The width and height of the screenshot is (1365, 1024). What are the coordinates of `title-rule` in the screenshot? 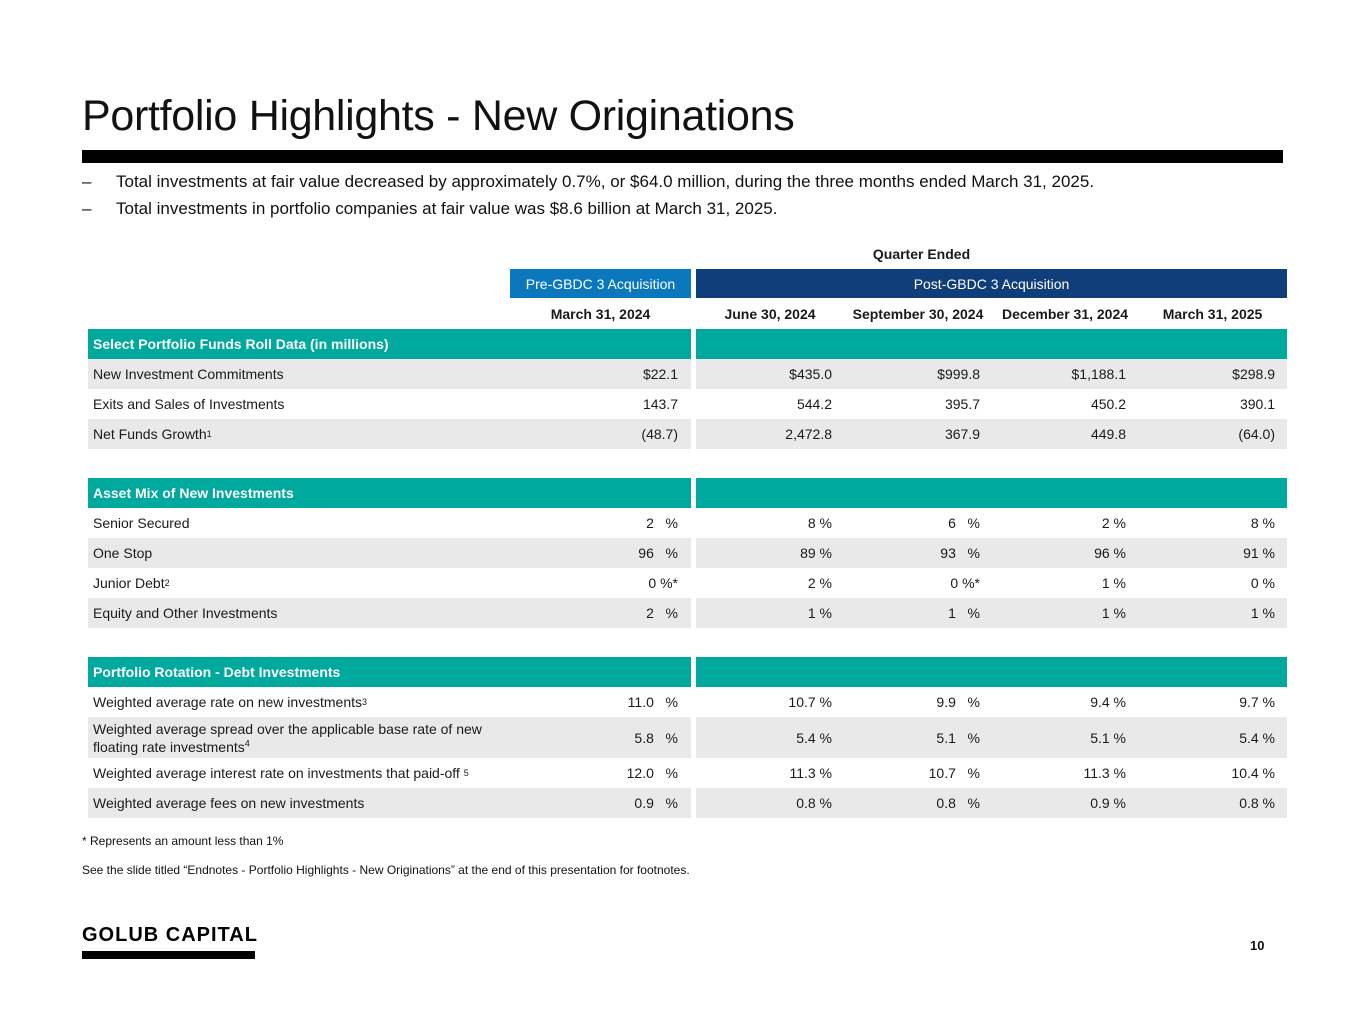 It's located at (682, 156).